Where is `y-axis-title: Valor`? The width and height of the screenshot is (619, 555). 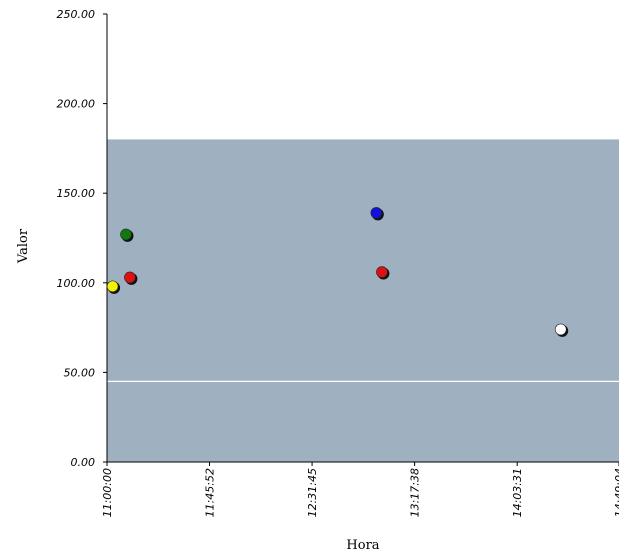 y-axis-title: Valor is located at coordinates (23, 246).